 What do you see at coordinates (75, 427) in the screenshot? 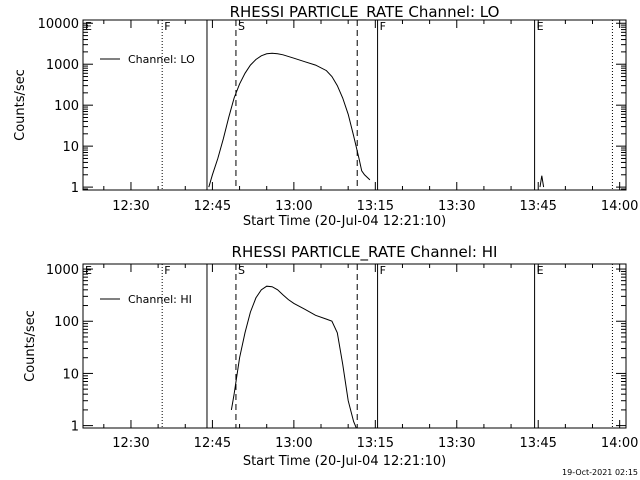
I see `plot2-y-tick-label-0: 1` at bounding box center [75, 427].